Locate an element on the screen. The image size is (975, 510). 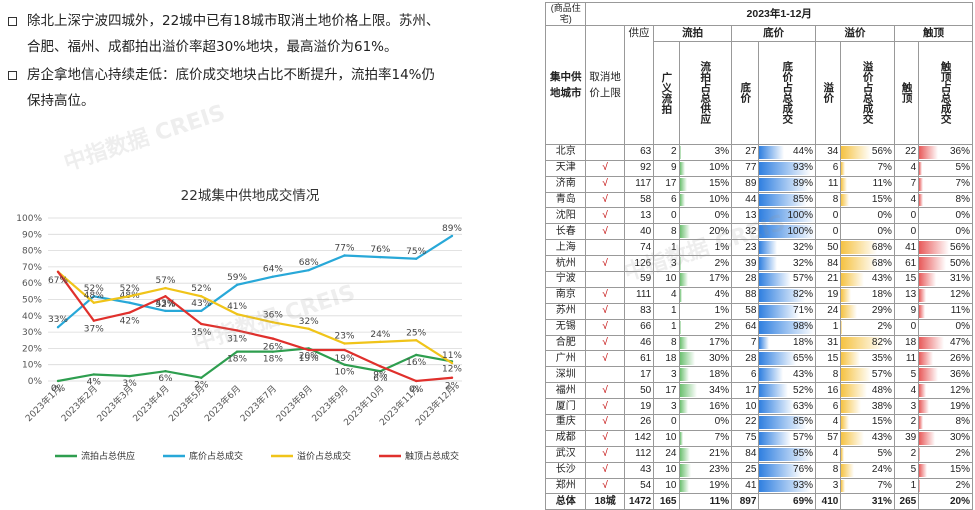
value-cell: 43 is located at coordinates (639, 470).